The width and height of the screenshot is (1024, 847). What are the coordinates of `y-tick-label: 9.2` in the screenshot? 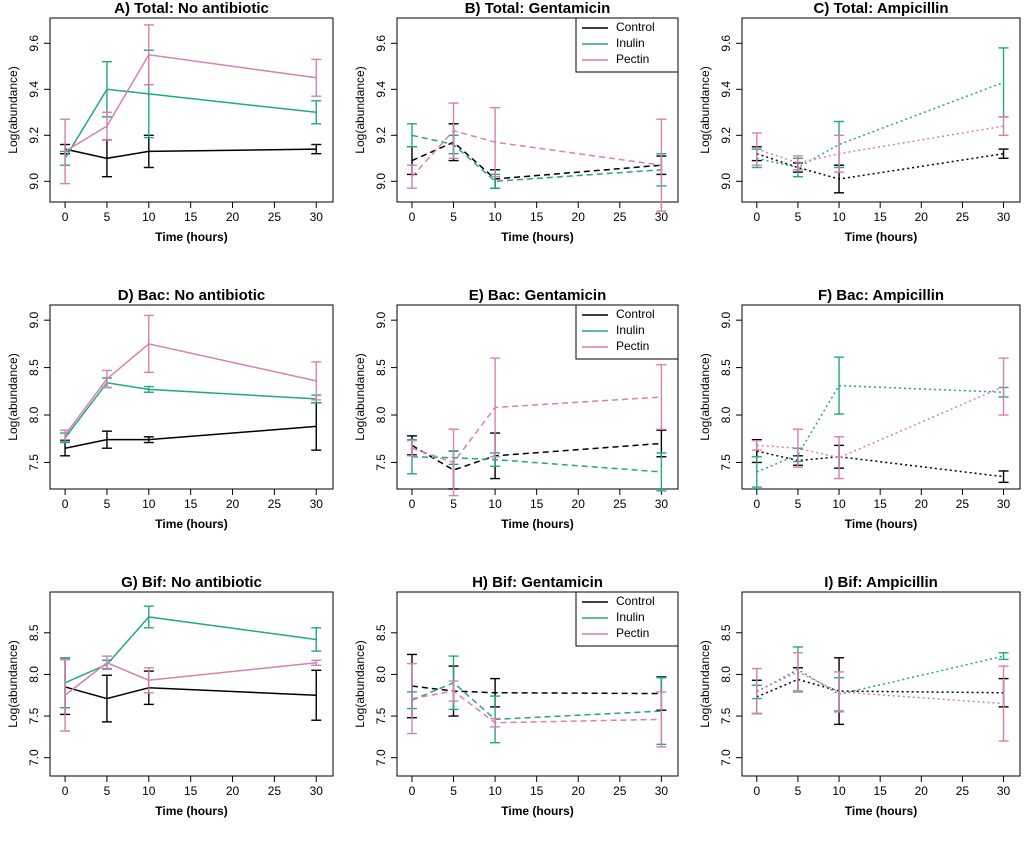 It's located at (726, 135).